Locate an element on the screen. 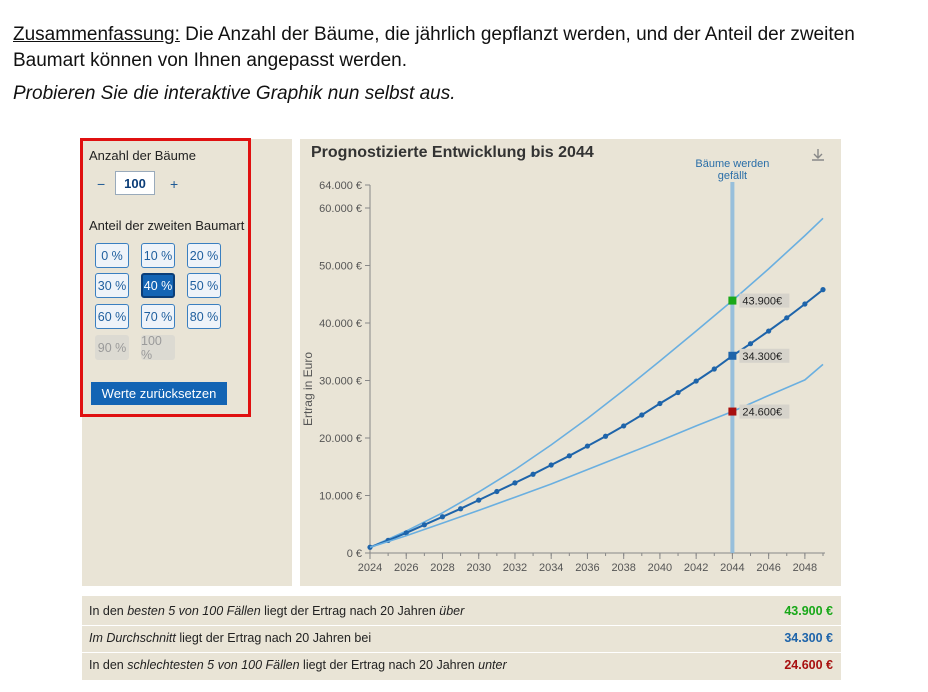  share-label: Anteil der zweiten Baumart is located at coordinates (167, 225).